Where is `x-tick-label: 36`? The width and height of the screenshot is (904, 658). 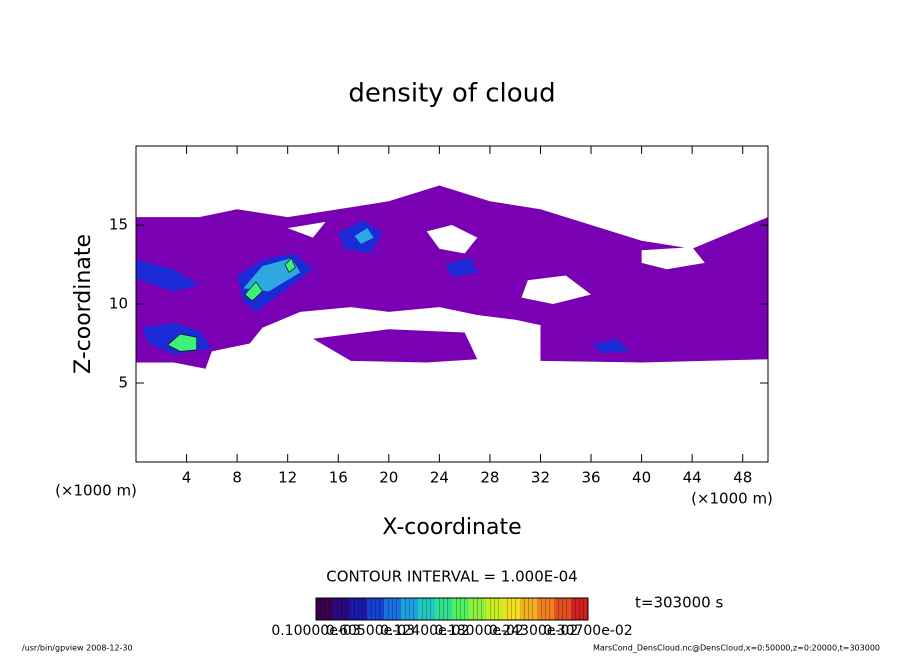 x-tick-label: 36 is located at coordinates (590, 478).